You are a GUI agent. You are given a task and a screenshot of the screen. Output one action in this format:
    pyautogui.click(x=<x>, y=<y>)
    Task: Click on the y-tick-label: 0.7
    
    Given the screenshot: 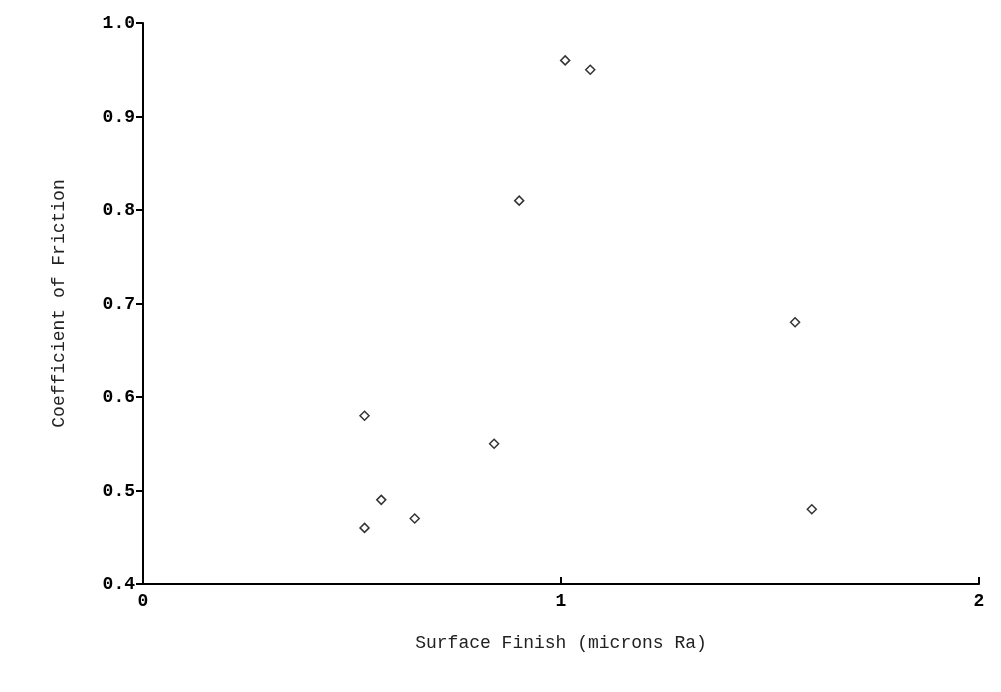 What is the action you would take?
    pyautogui.click(x=118, y=303)
    